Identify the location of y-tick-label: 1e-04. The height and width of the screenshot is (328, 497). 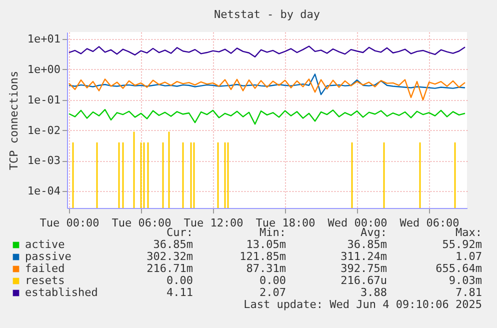
(44, 191).